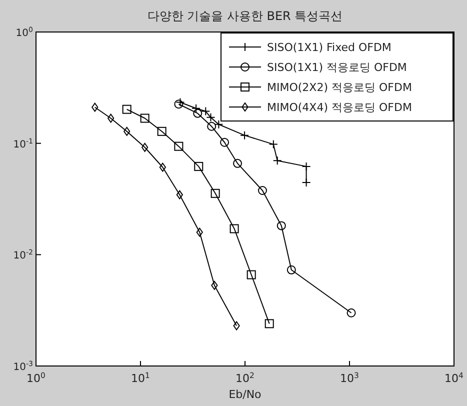 The image size is (467, 406). What do you see at coordinates (36, 377) in the screenshot?
I see `x-tick-label: 10$^{0}$` at bounding box center [36, 377].